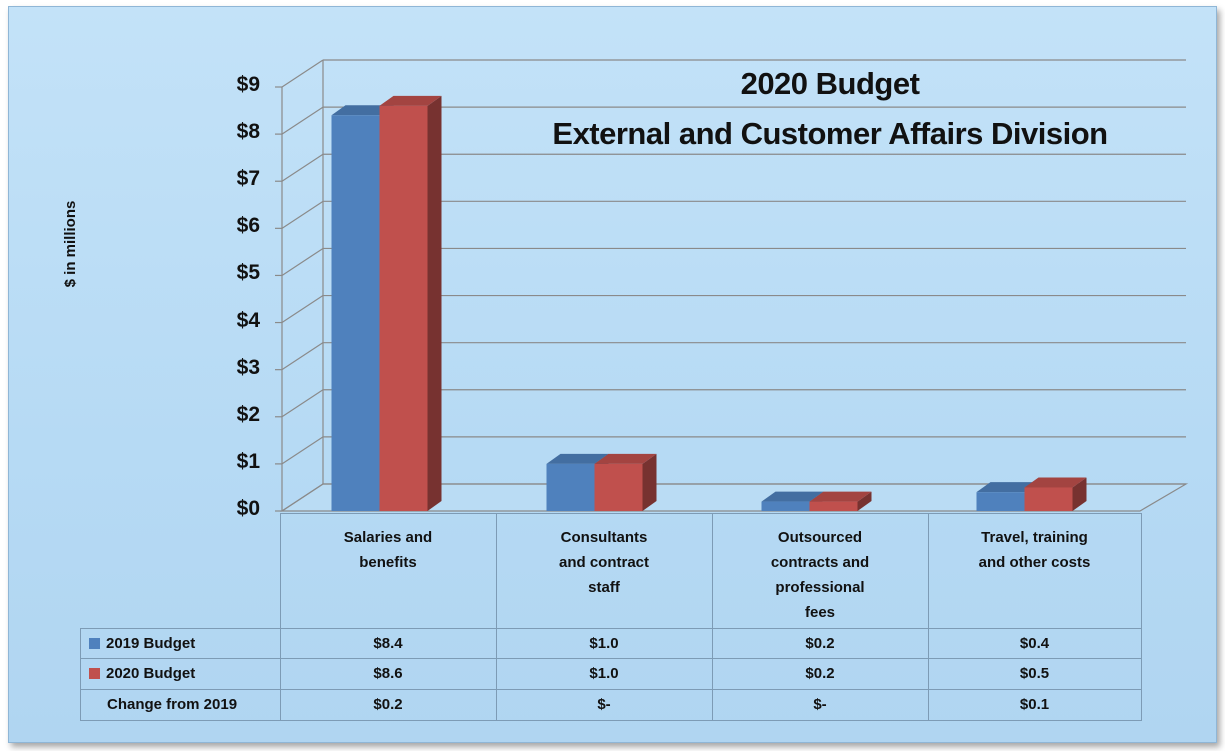  Describe the element at coordinates (248, 132) in the screenshot. I see `y-tick-label: $8` at that location.